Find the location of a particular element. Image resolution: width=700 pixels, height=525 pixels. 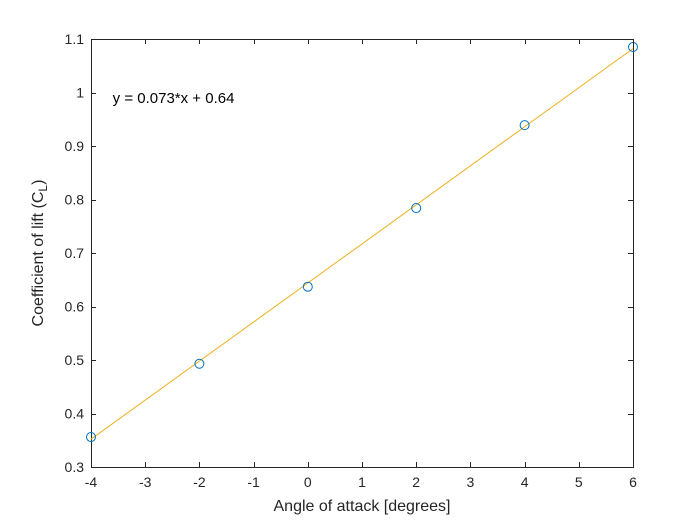

y-tick-label: 0.6 is located at coordinates (75, 307).